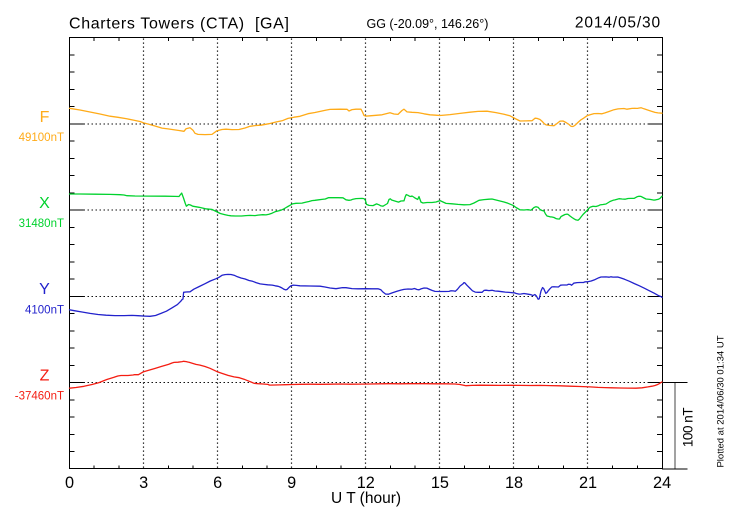  I want to click on svg-text: Charters Towers (CTA) [GA], so click(179, 24).